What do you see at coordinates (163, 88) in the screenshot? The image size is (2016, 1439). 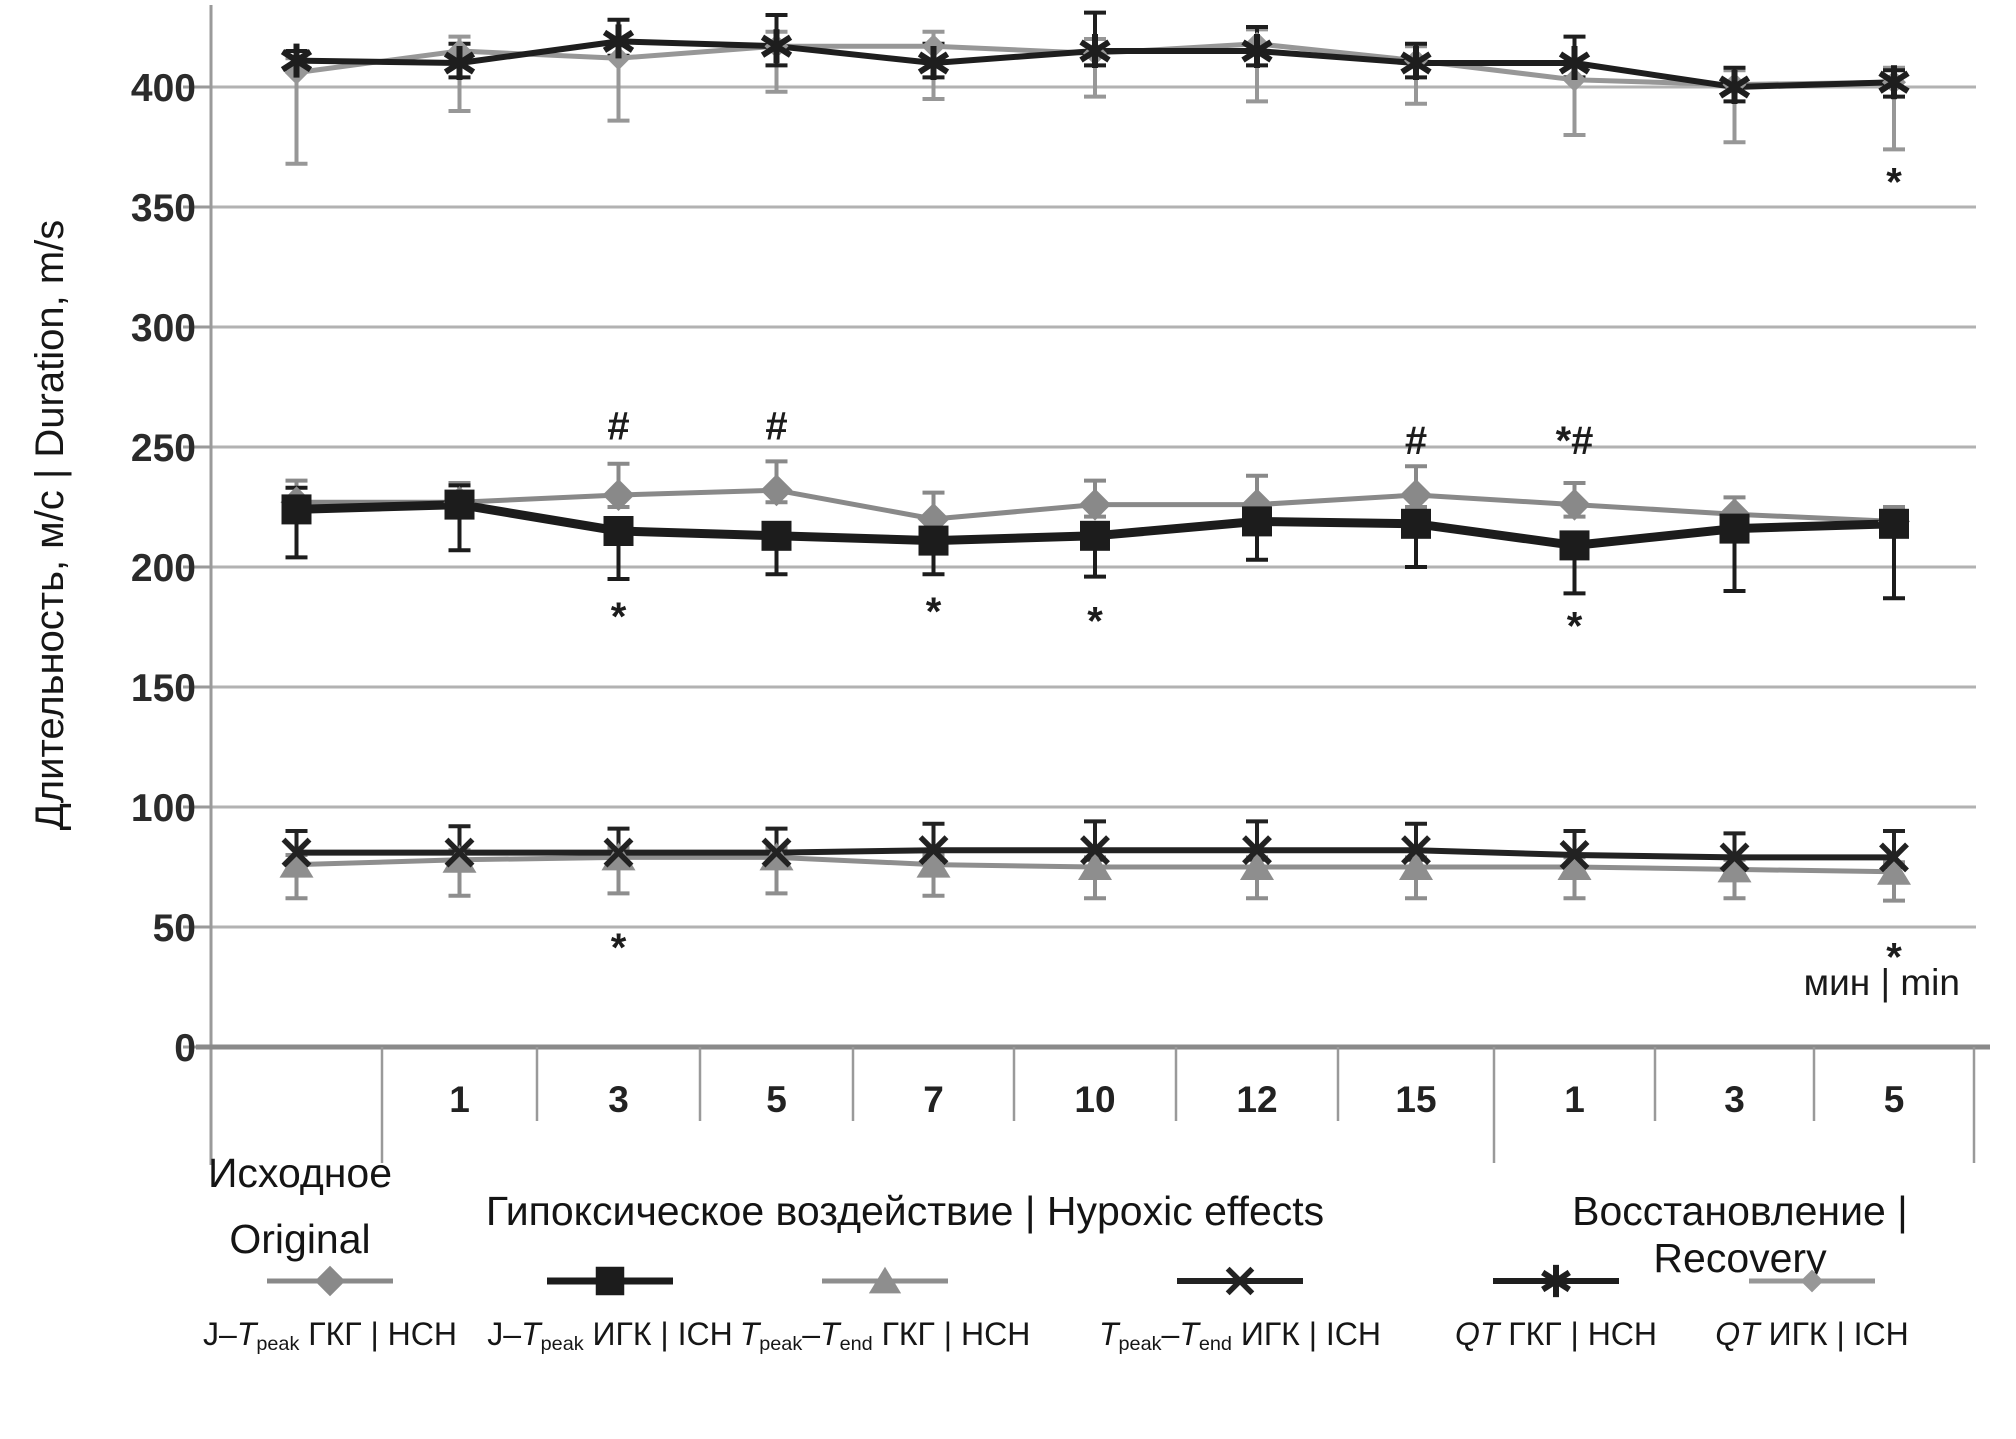 I see `svg-text: 400` at bounding box center [163, 88].